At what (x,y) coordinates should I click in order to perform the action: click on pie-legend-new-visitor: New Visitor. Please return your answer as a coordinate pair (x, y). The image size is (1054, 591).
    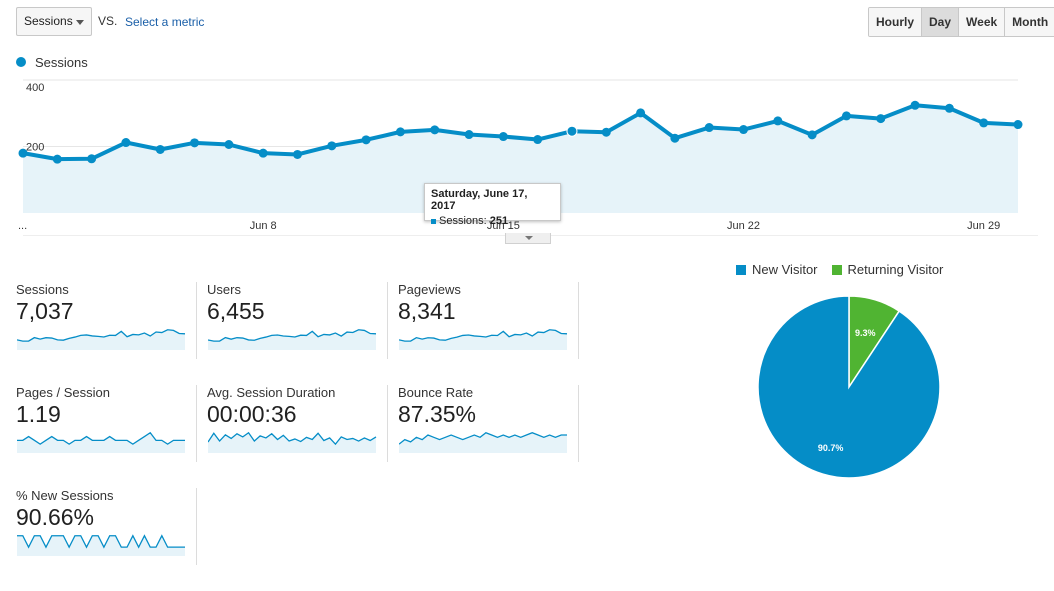
    Looking at the image, I should click on (777, 269).